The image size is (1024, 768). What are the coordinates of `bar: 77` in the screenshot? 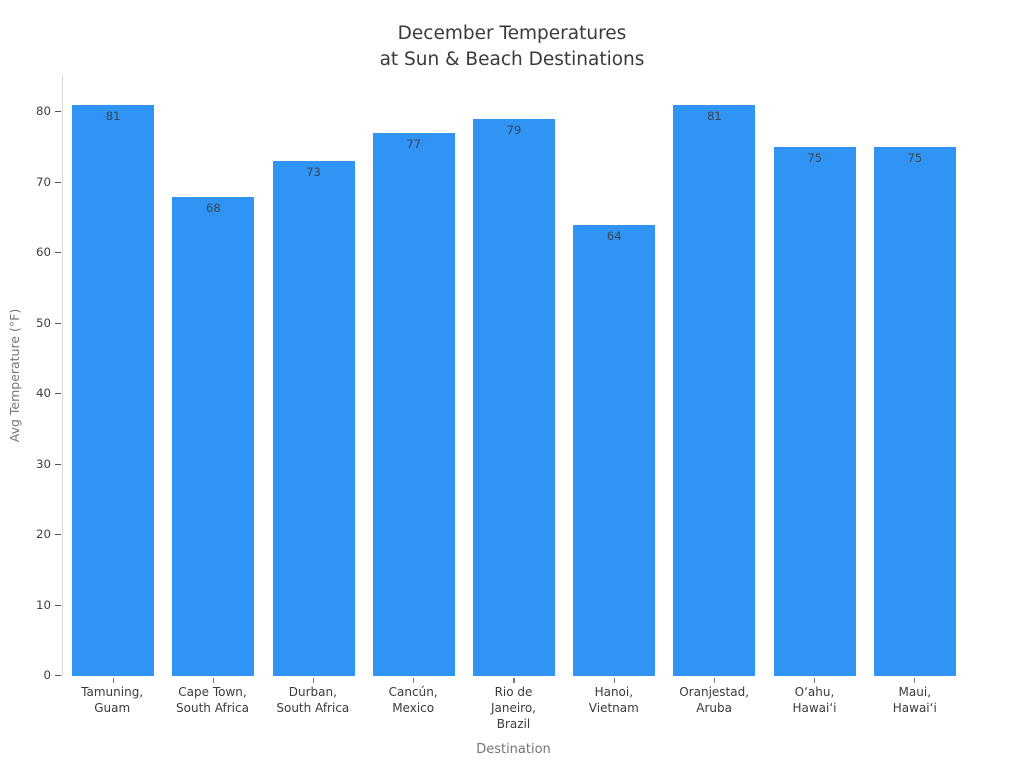 It's located at (413, 404).